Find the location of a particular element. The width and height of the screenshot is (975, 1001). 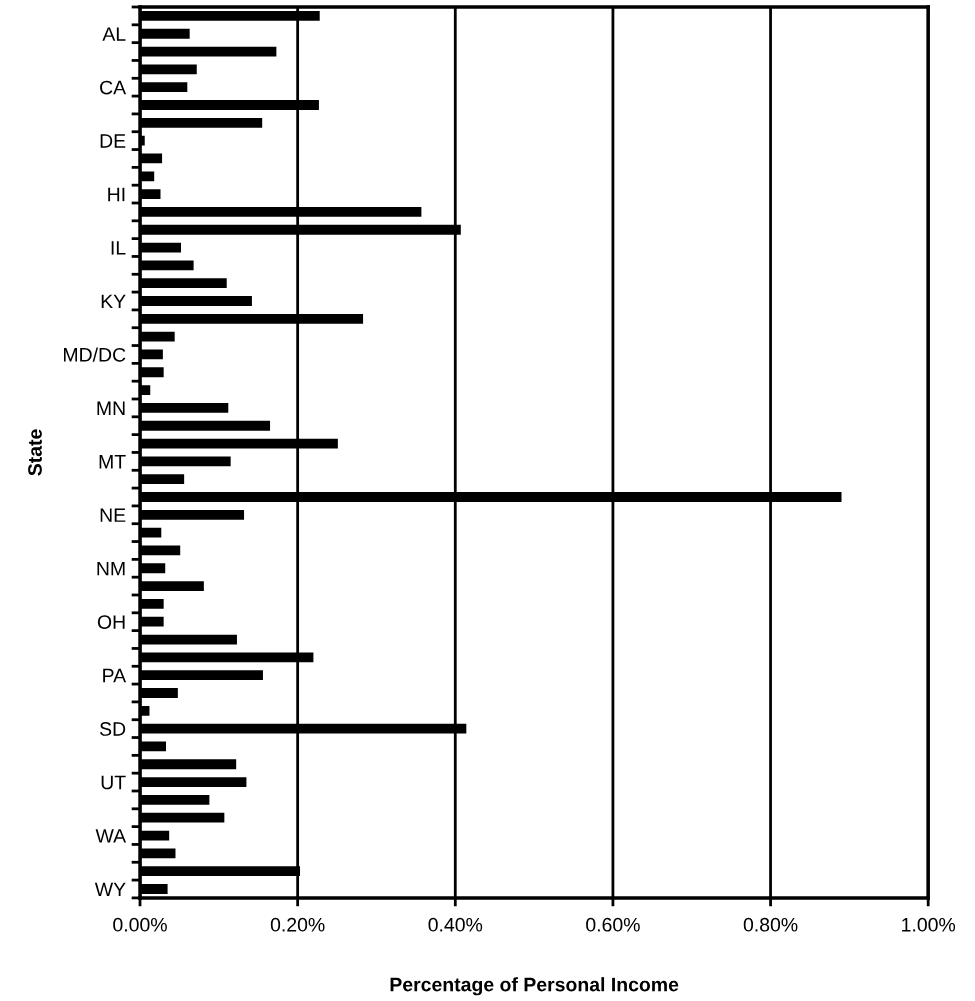

x-tick-label: 0.00% is located at coordinates (140, 924).